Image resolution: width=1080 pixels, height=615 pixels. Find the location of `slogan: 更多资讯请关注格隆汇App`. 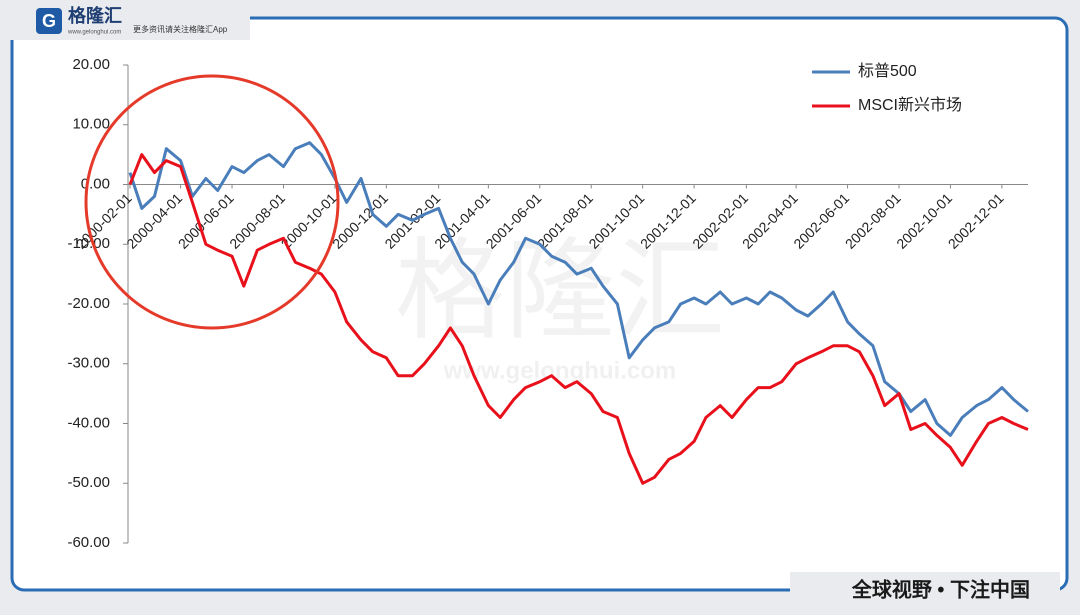

slogan: 更多资讯请关注格隆汇App is located at coordinates (180, 29).